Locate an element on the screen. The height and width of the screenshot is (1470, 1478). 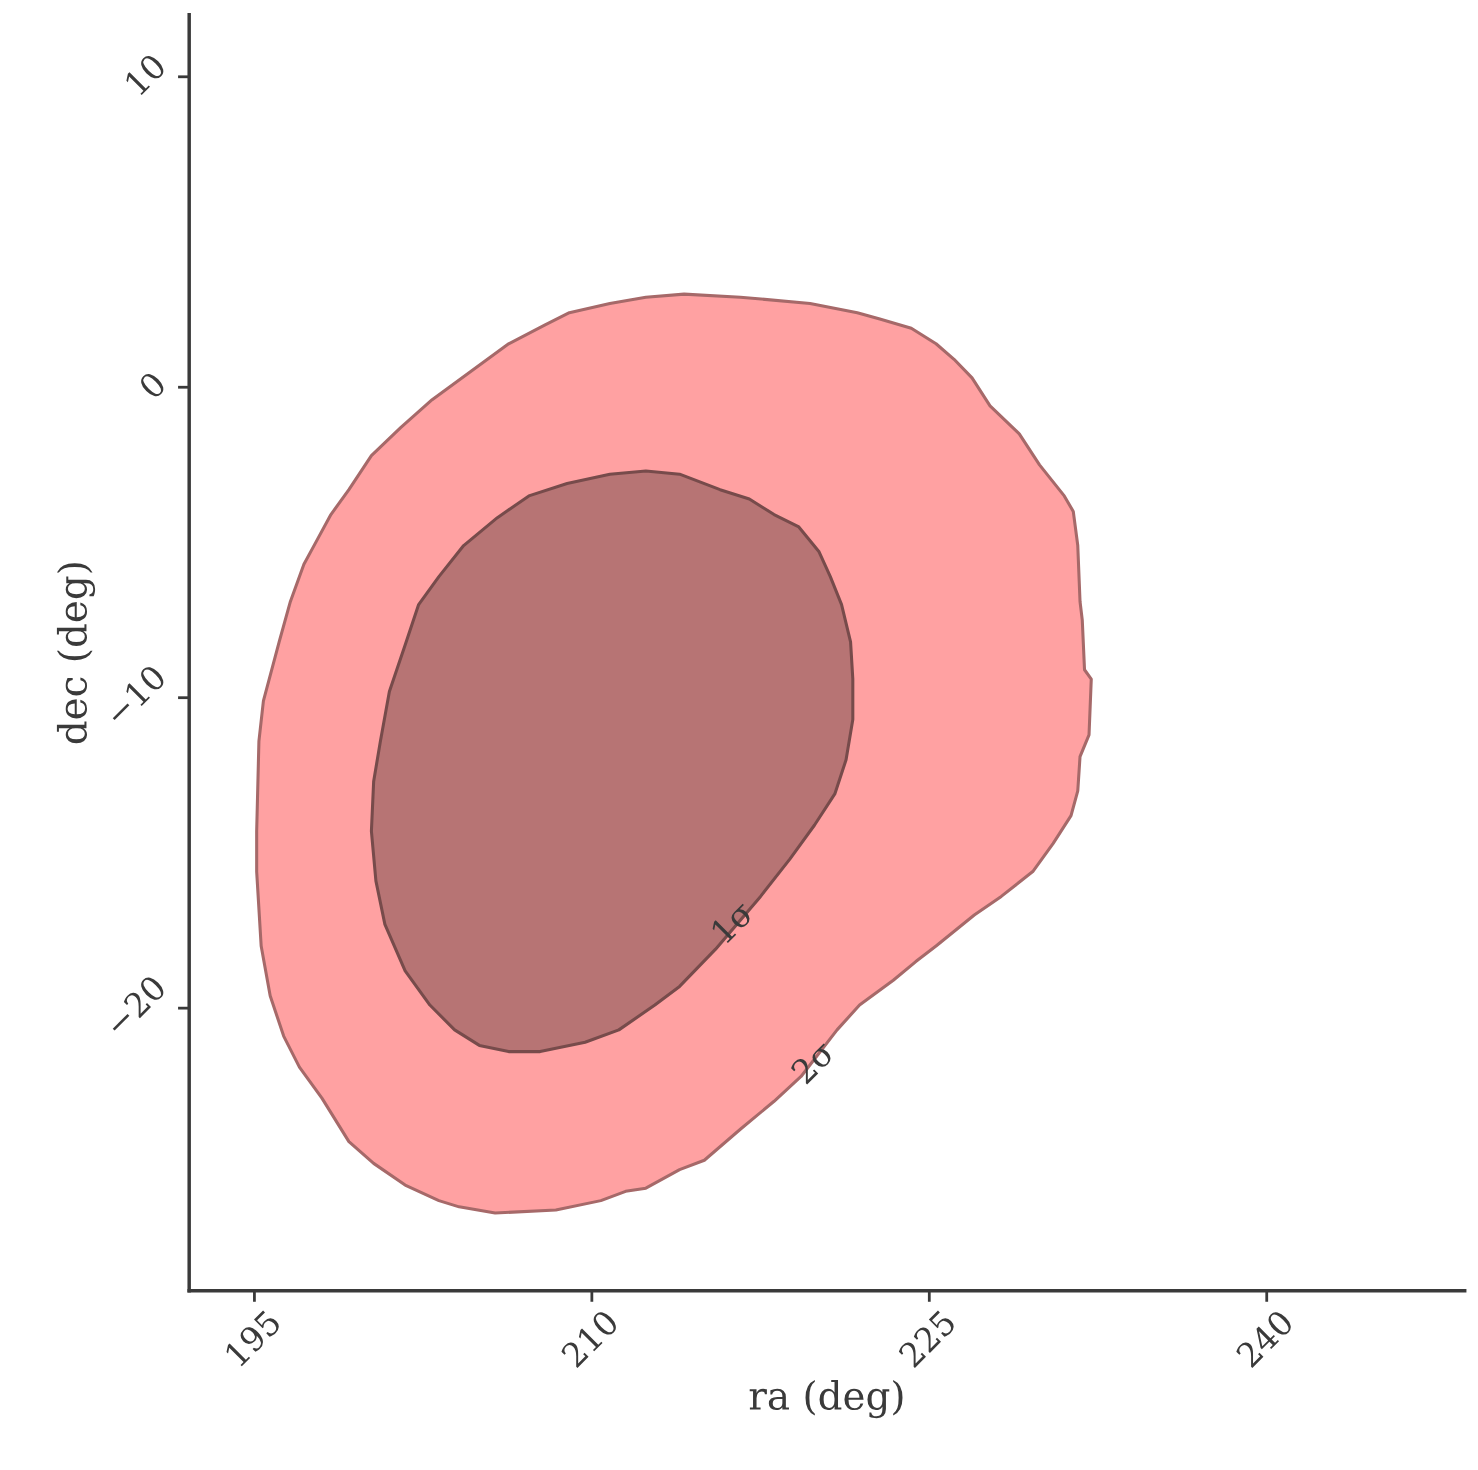
annotation: 1σ is located at coordinates (732, 921).